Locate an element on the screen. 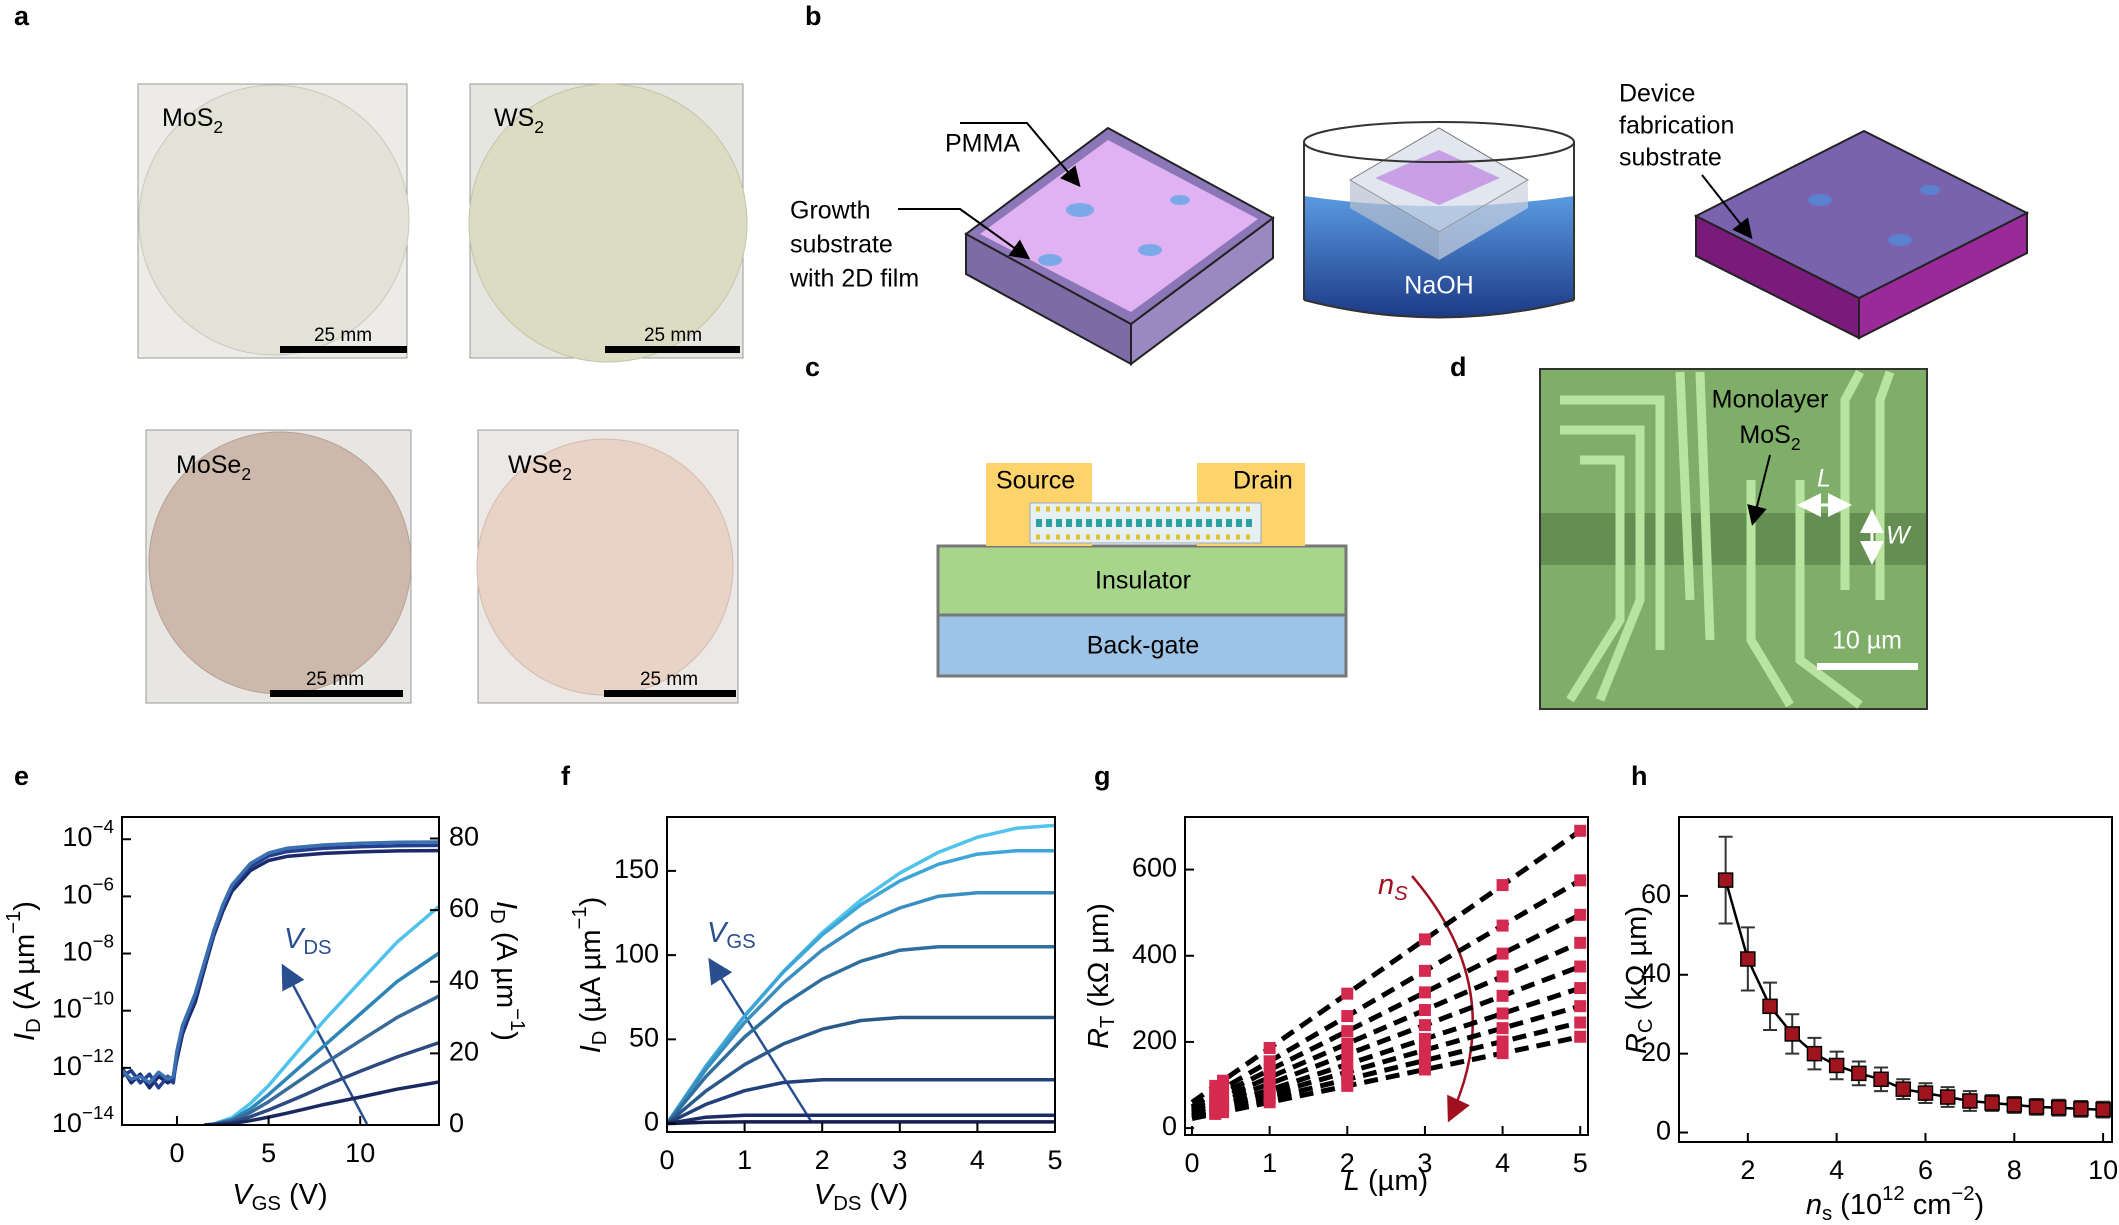  leader is located at coordinates (964, 234).